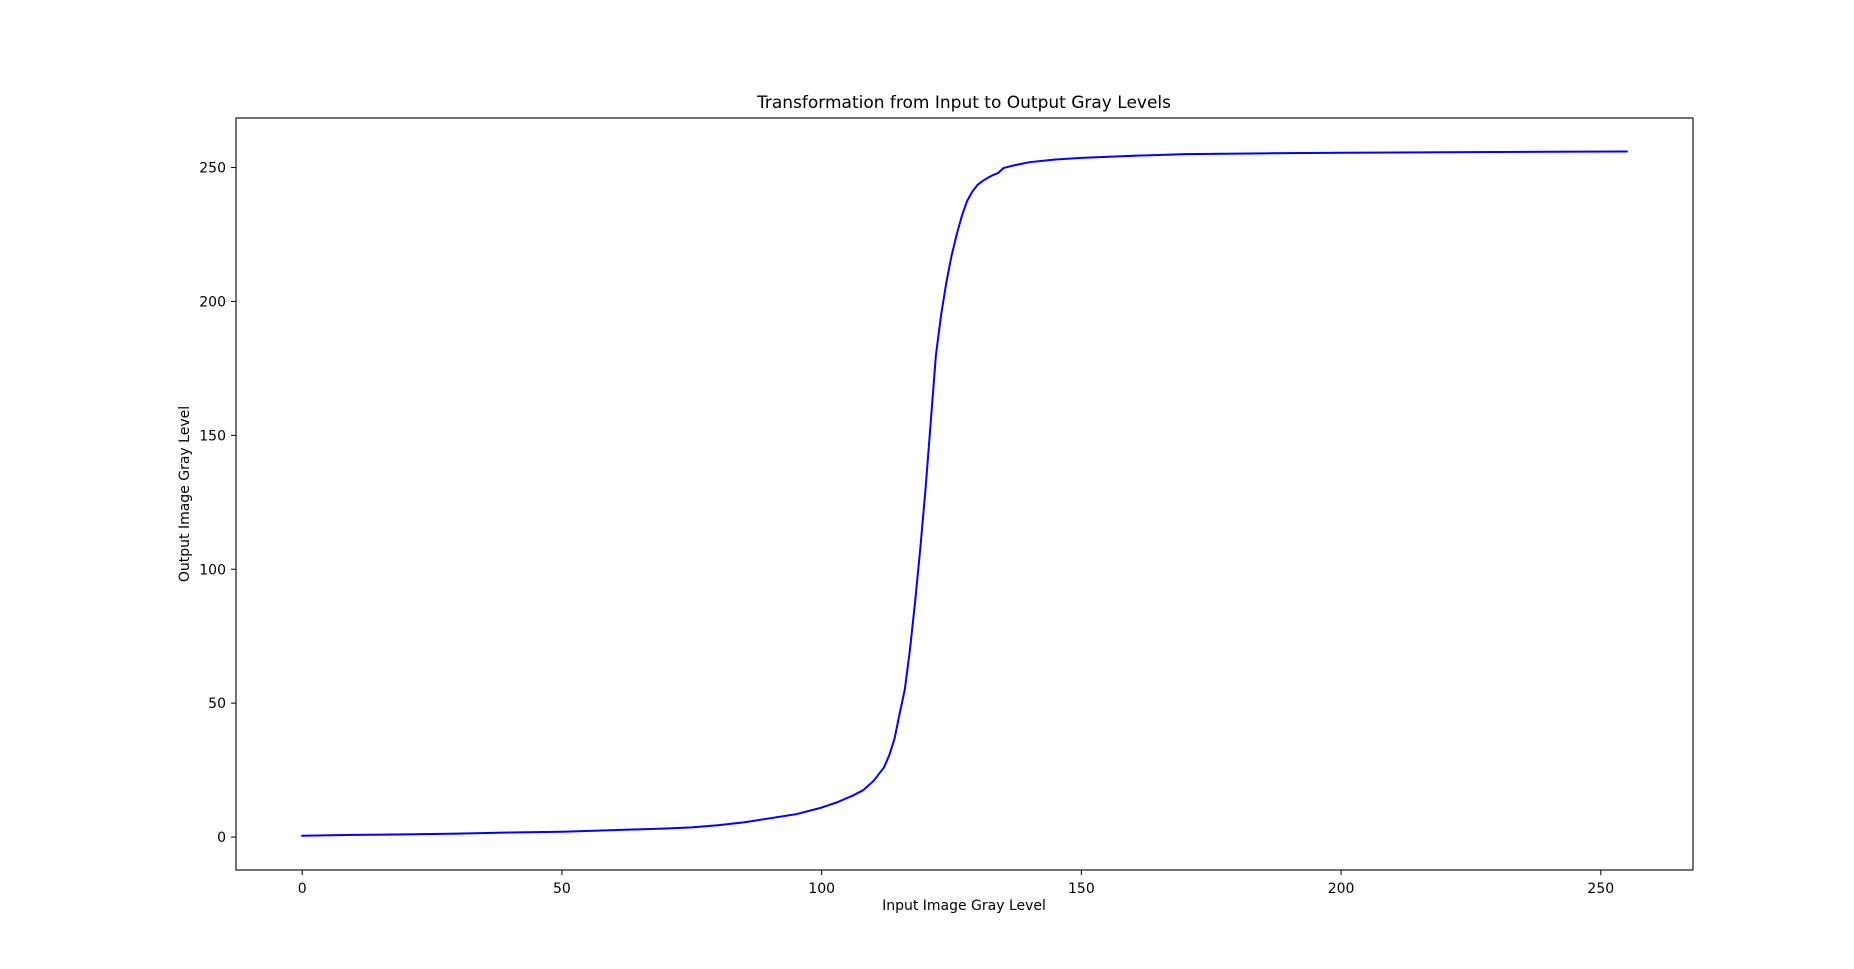 The image size is (1854, 969). What do you see at coordinates (1081, 889) in the screenshot?
I see `x-tick-label: 150` at bounding box center [1081, 889].